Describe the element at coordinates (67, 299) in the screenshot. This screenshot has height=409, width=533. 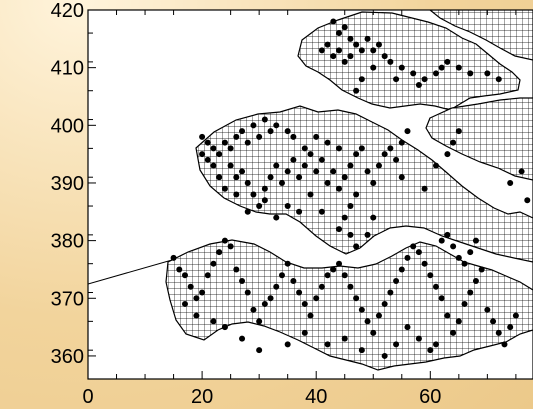
I see `y-tick-label: 370` at that location.